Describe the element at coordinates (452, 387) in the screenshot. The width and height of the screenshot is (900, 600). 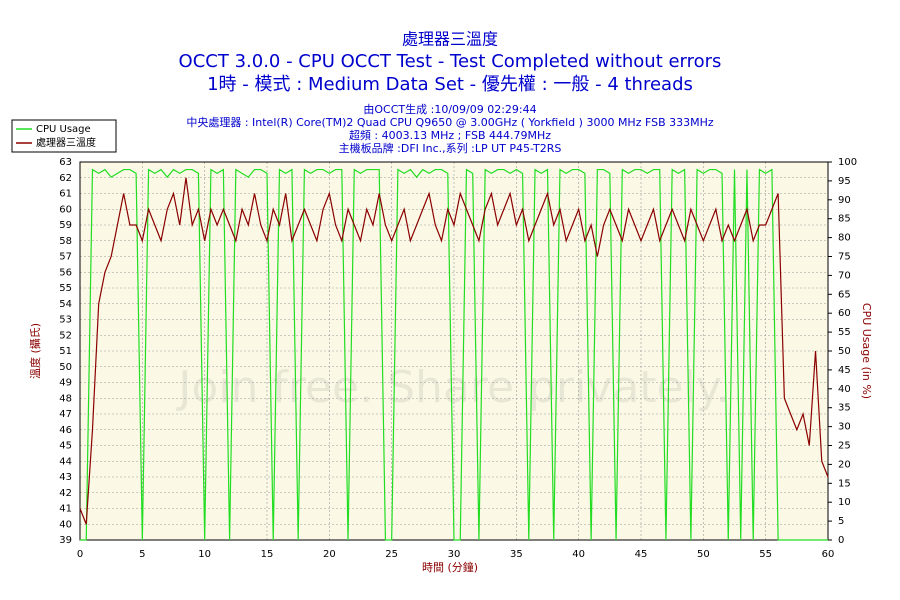
I see `watermark: Join free. Share privately.` at that location.